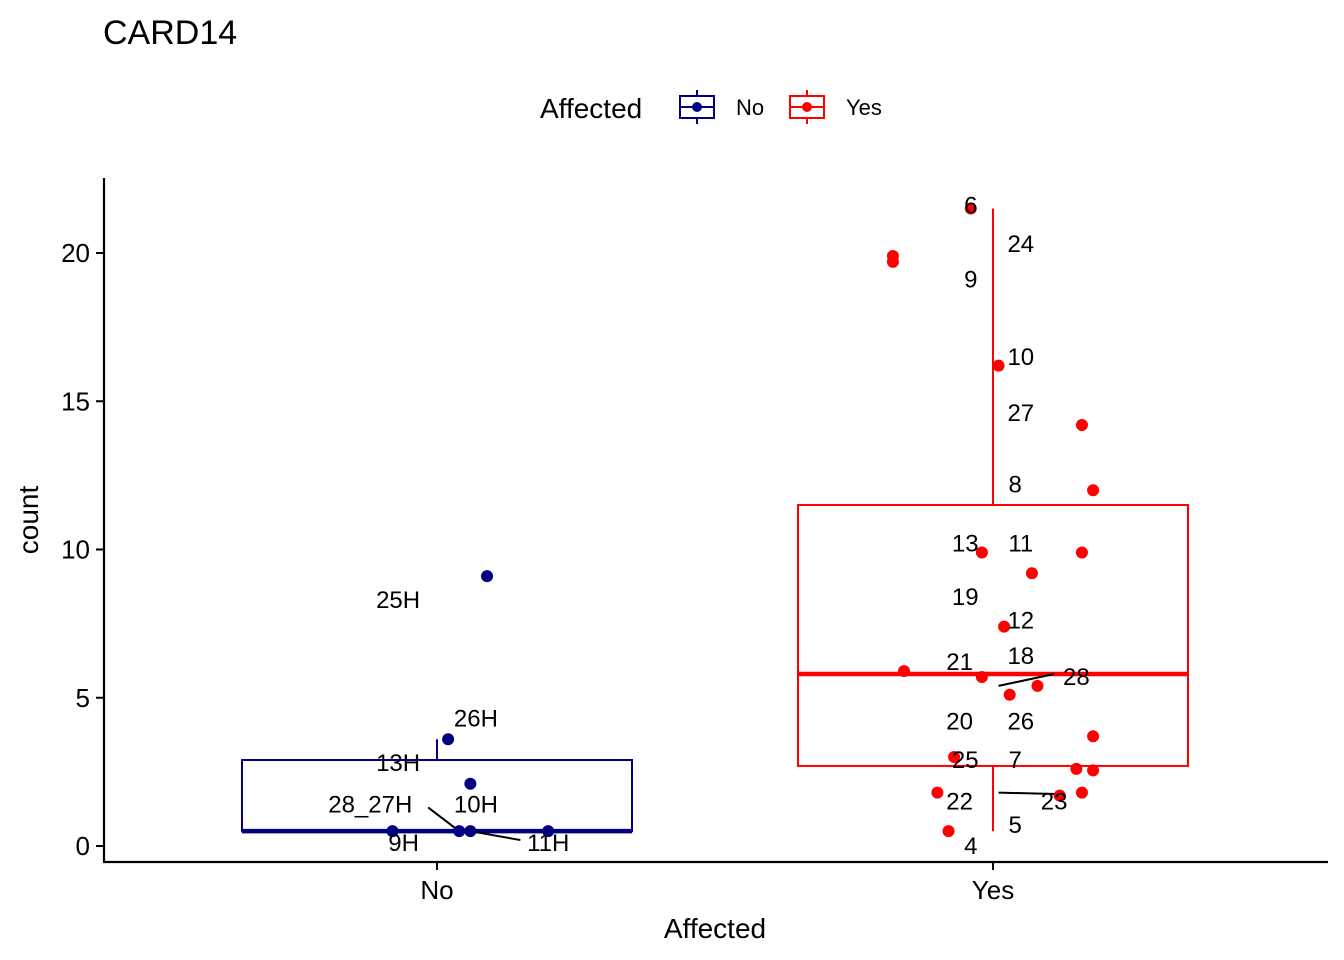  Describe the element at coordinates (835, 107) in the screenshot. I see `legend-key-yes: Yes` at that location.